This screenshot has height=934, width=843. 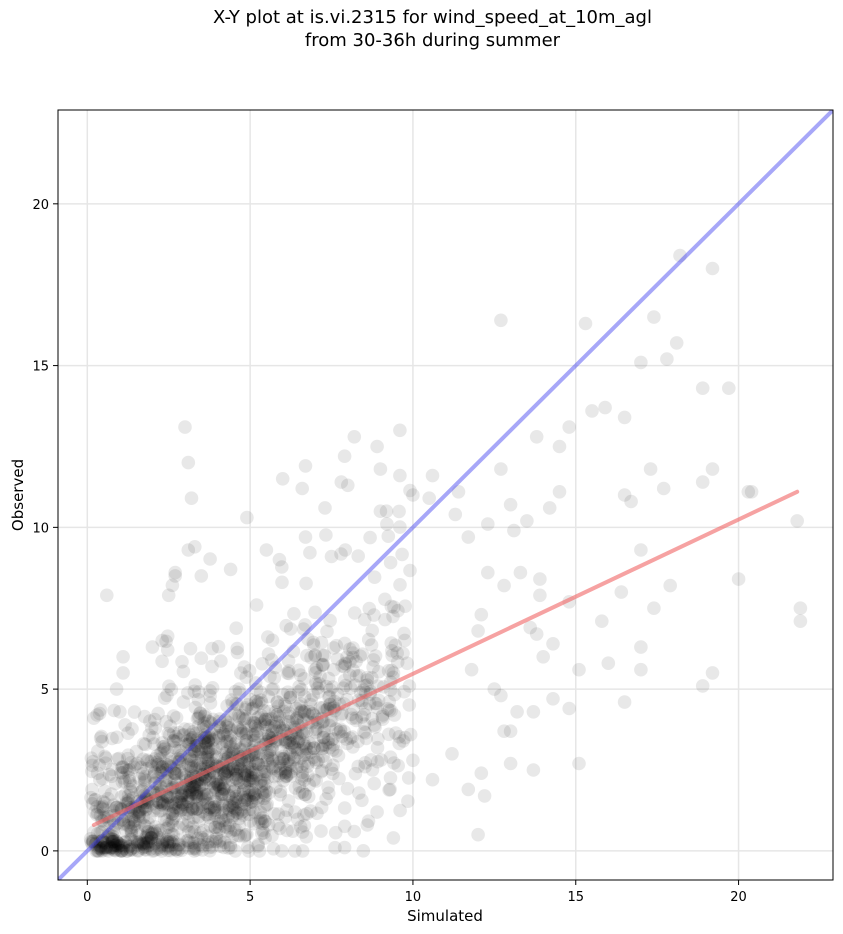 What do you see at coordinates (432, 40) in the screenshot?
I see `chart-title-line-2: from 30-36h during summer` at bounding box center [432, 40].